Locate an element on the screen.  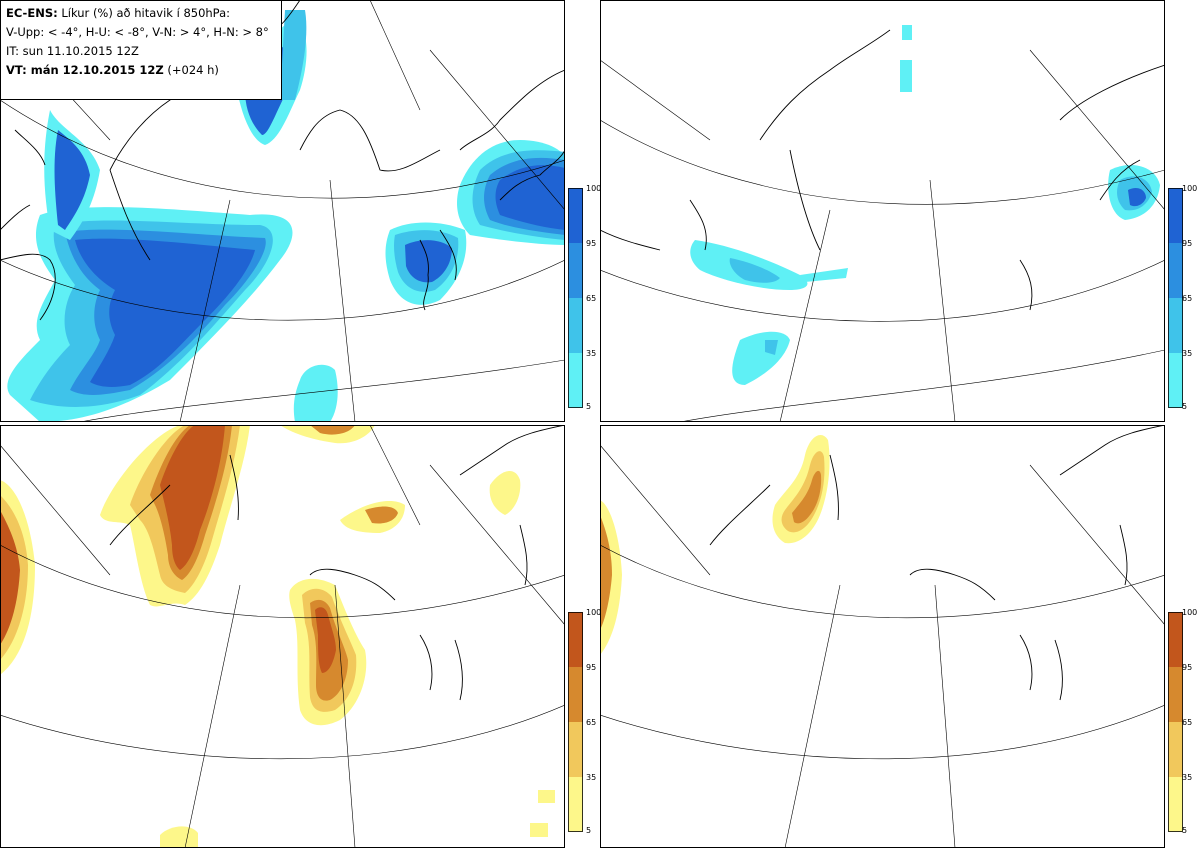
colorbar-cold-right: 100 95 65 35 5 is located at coordinates (1183, 297).